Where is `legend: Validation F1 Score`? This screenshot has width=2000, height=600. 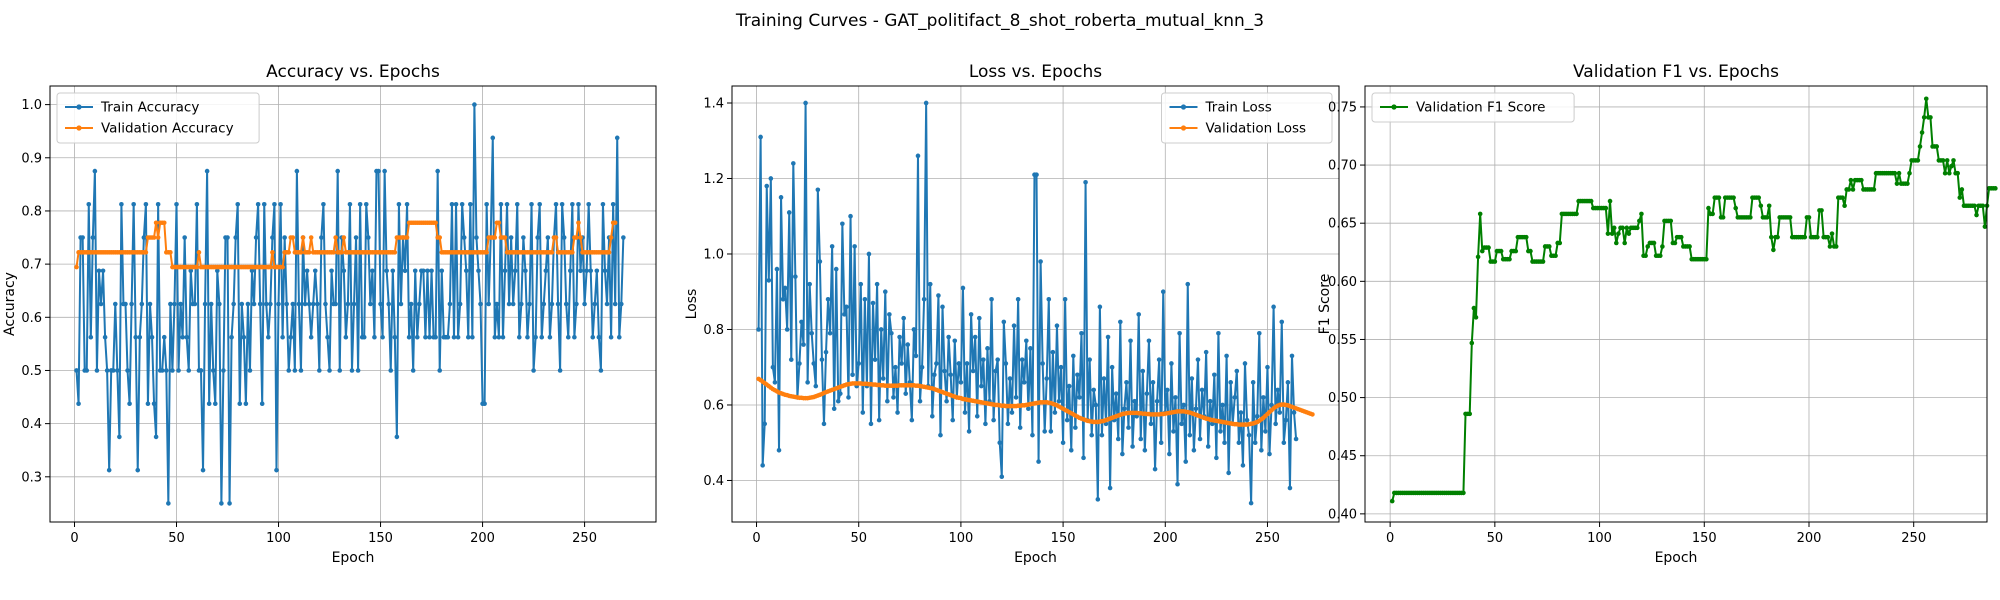
legend: Validation F1 Score is located at coordinates (1473, 107).